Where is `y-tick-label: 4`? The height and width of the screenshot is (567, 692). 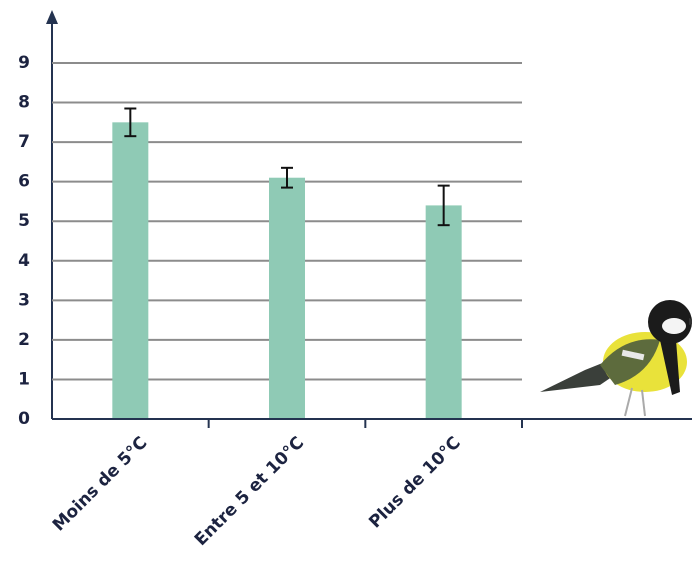
y-tick-label: 4 is located at coordinates (24, 261).